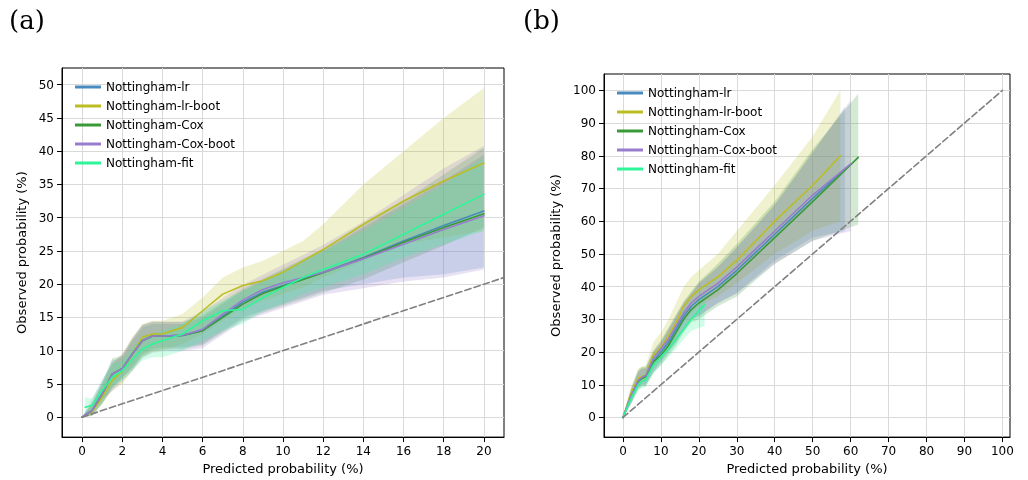 The image size is (1028, 480). Describe the element at coordinates (27, 20) in the screenshot. I see `chart-title: (a)` at that location.